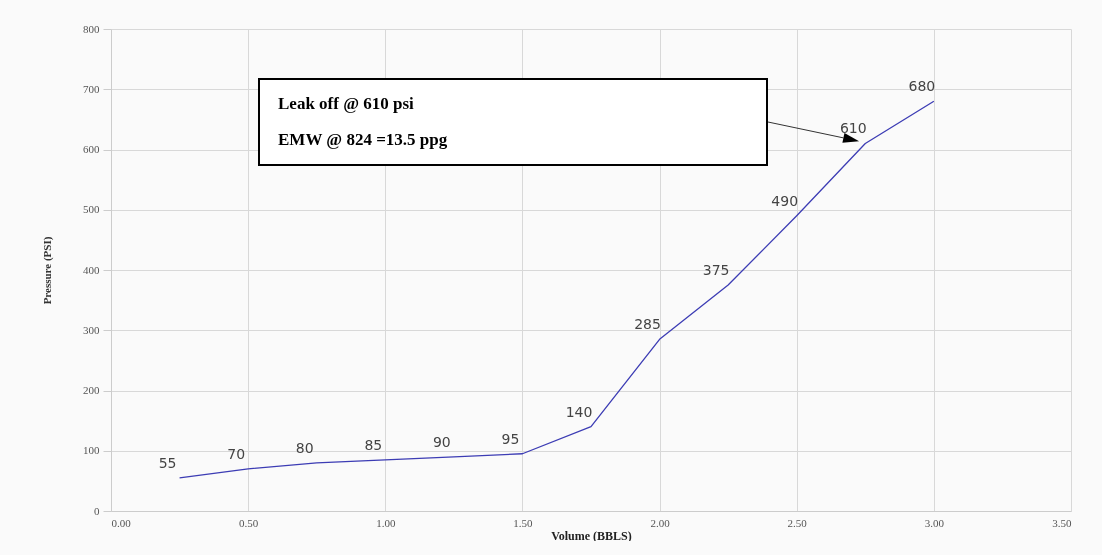 Image resolution: width=1102 pixels, height=555 pixels. I want to click on annotation: EMW @ 824 =13.5 ppg, so click(363, 140).